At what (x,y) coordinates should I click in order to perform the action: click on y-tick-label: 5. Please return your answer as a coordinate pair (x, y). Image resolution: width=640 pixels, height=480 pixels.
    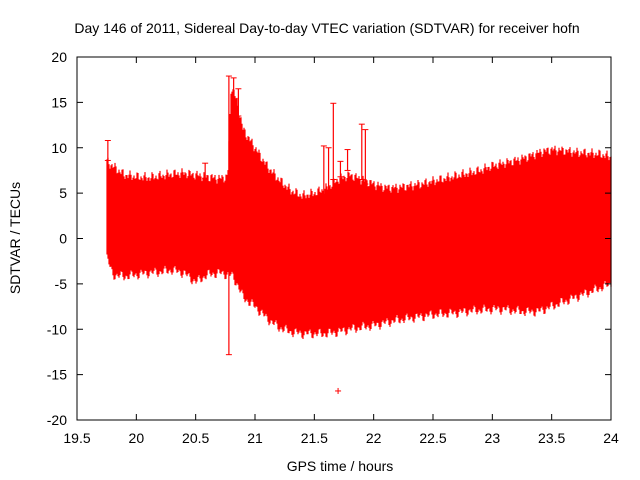
    Looking at the image, I should click on (63, 193).